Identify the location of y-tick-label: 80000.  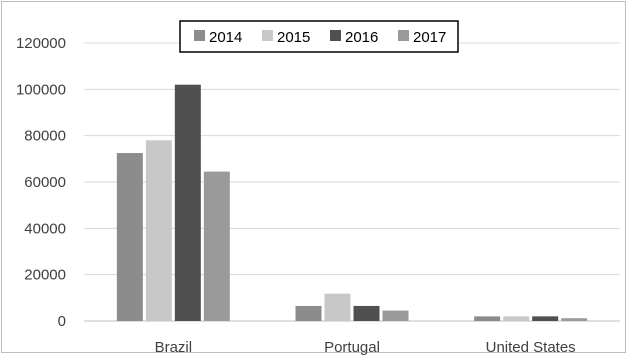
(45, 136).